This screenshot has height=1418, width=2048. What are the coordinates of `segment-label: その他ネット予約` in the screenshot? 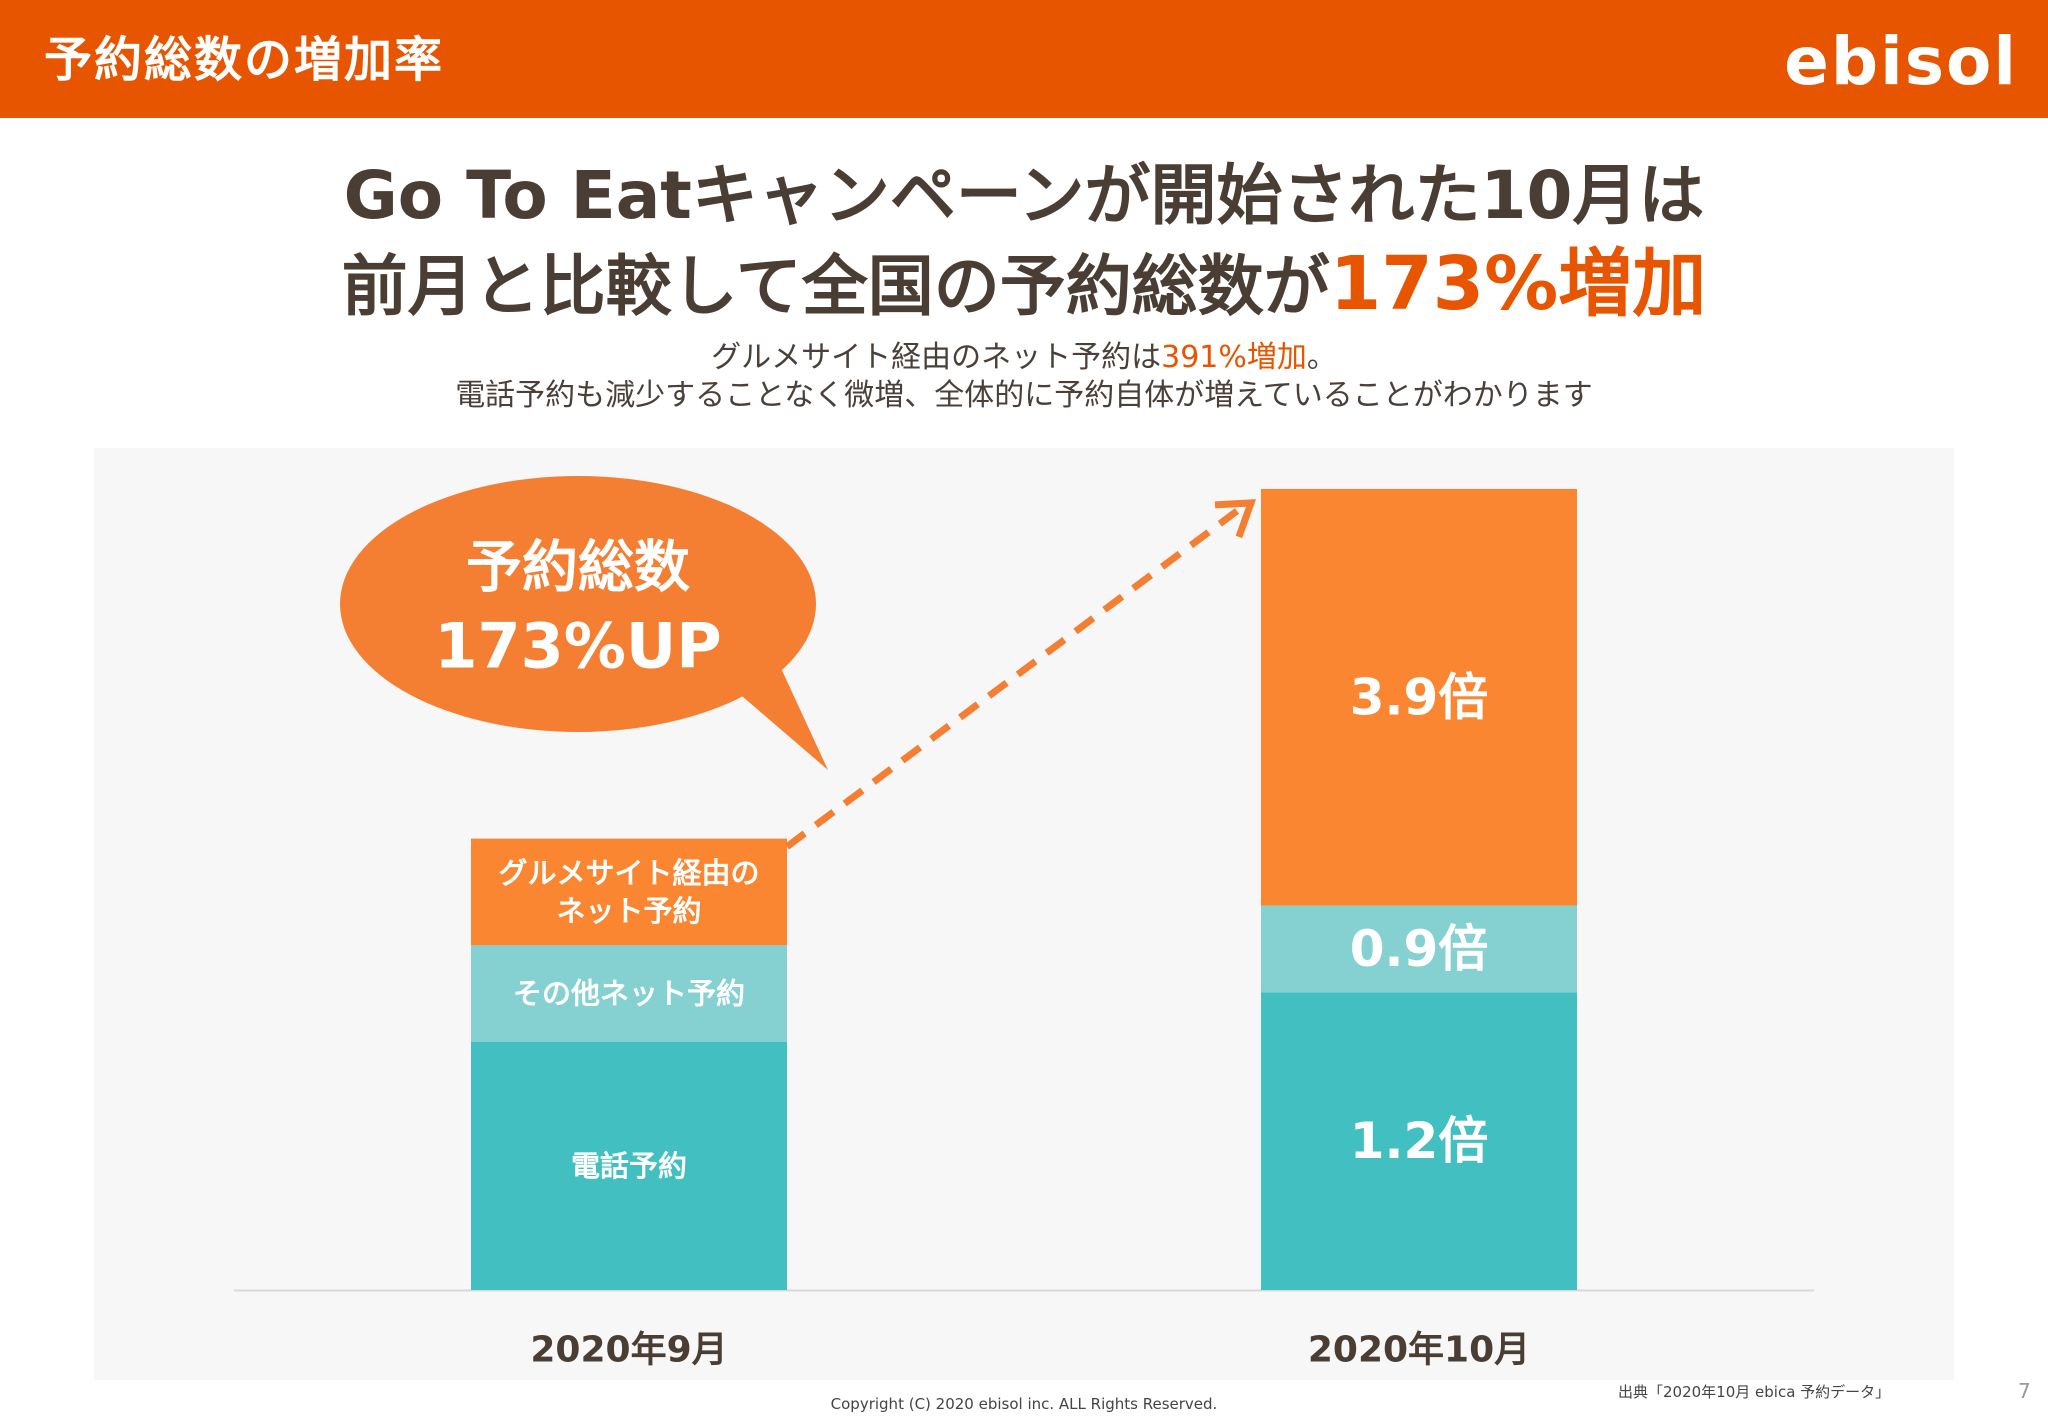 It's located at (629, 994).